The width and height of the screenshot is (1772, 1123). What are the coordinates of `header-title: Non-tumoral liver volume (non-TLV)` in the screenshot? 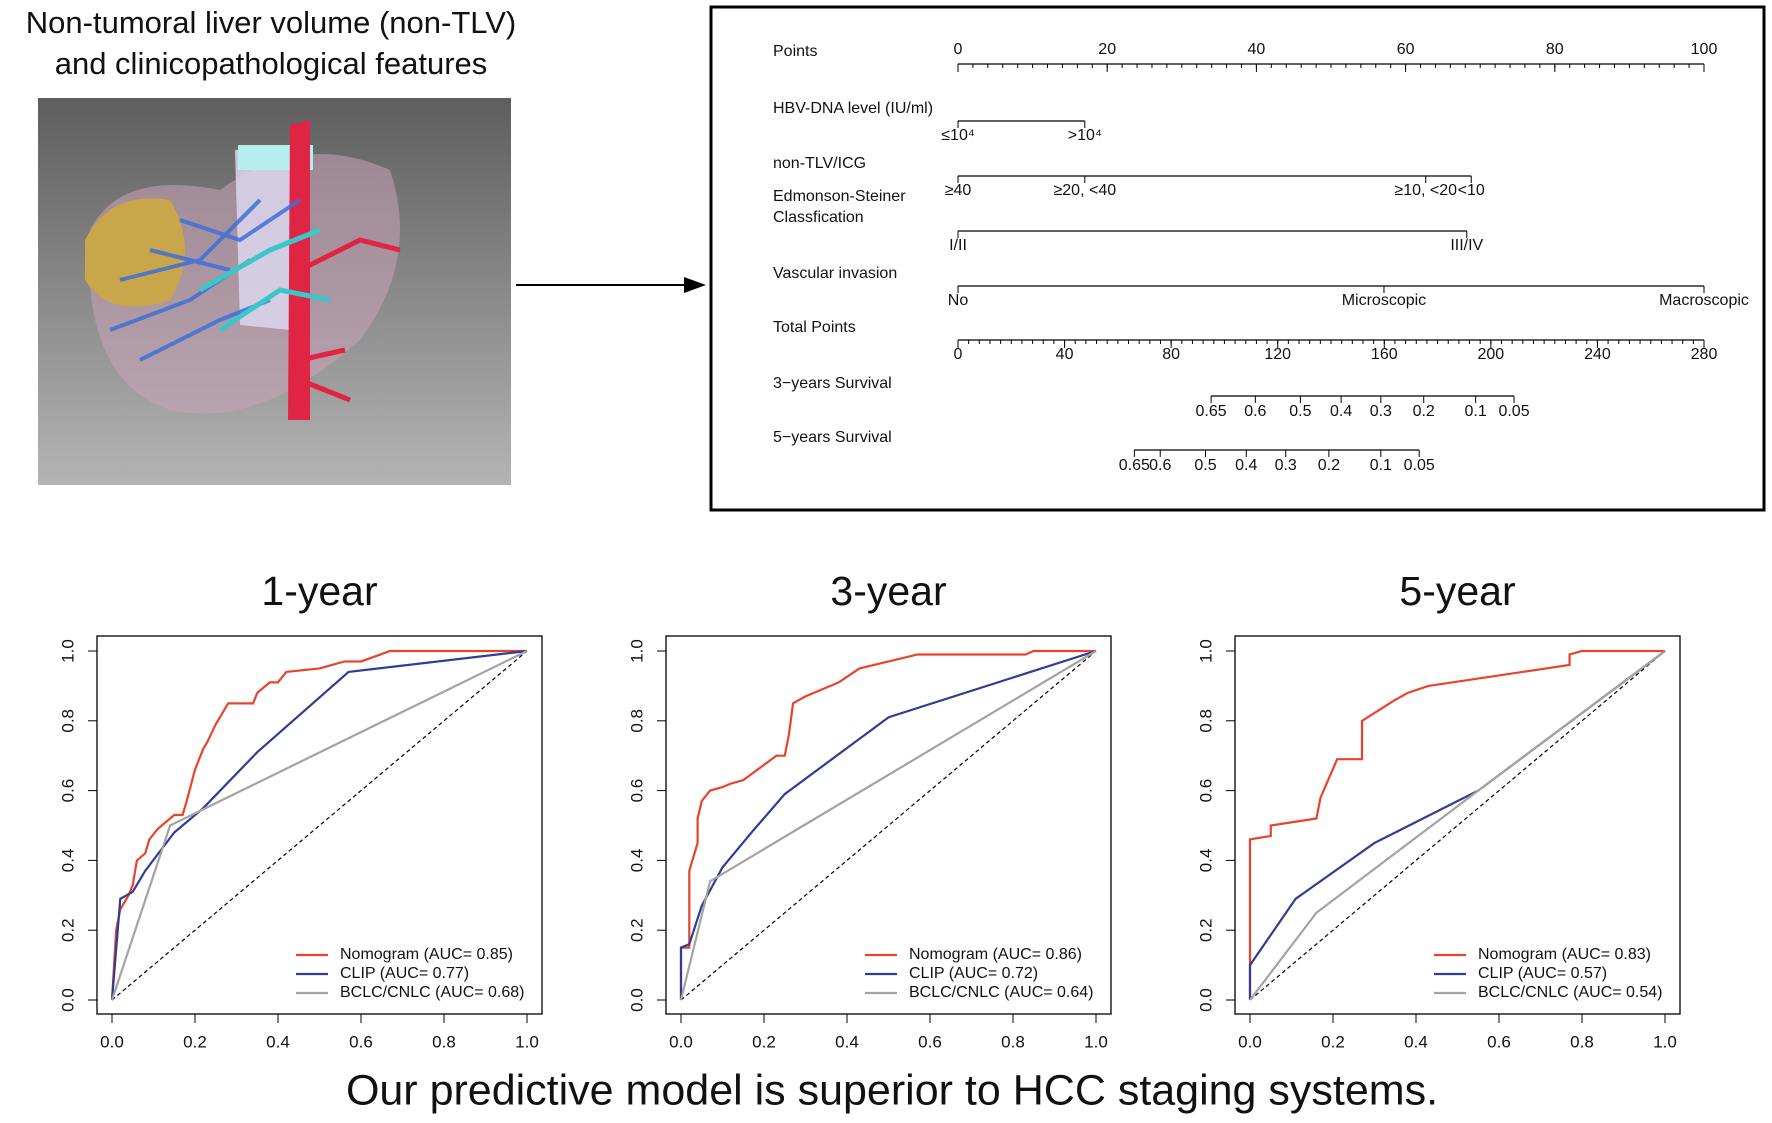 It's located at (271, 22).